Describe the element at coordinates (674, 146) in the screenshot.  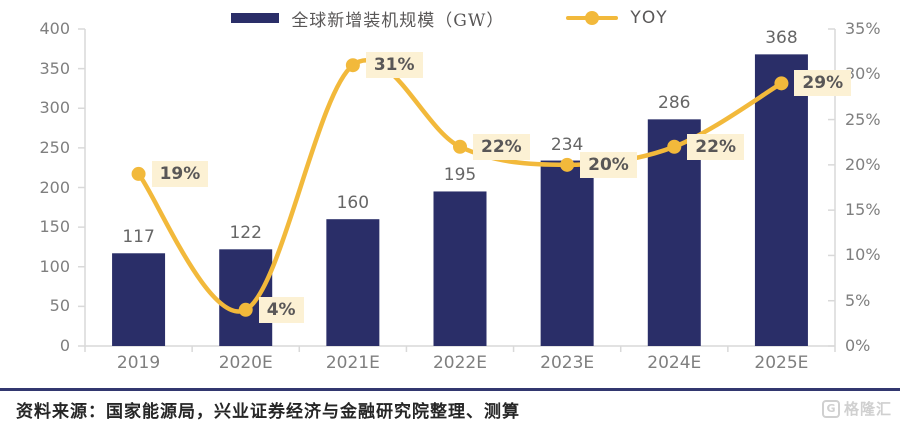
I see `yoy-point-2024E` at that location.